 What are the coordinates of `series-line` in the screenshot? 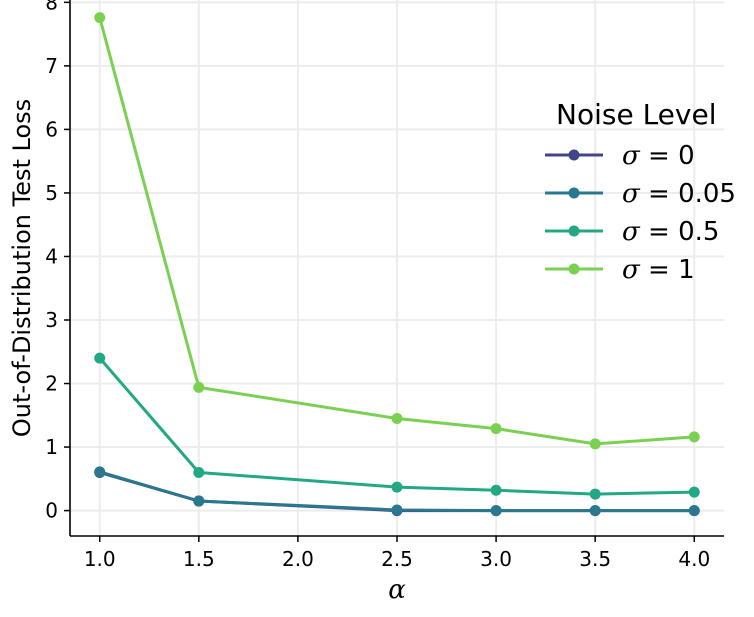 It's located at (397, 491).